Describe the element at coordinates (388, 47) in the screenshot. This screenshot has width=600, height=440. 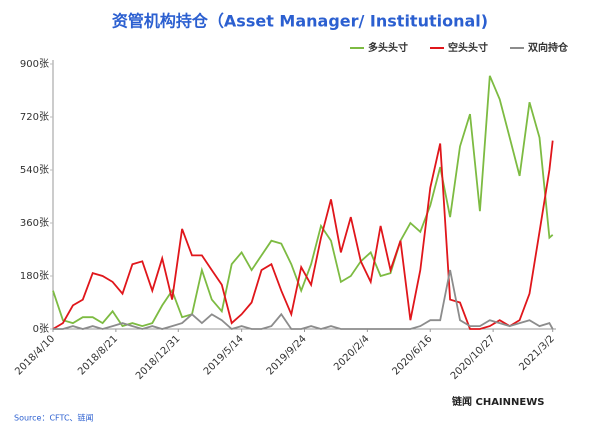
I see `legend-label: 多头头寸` at that location.